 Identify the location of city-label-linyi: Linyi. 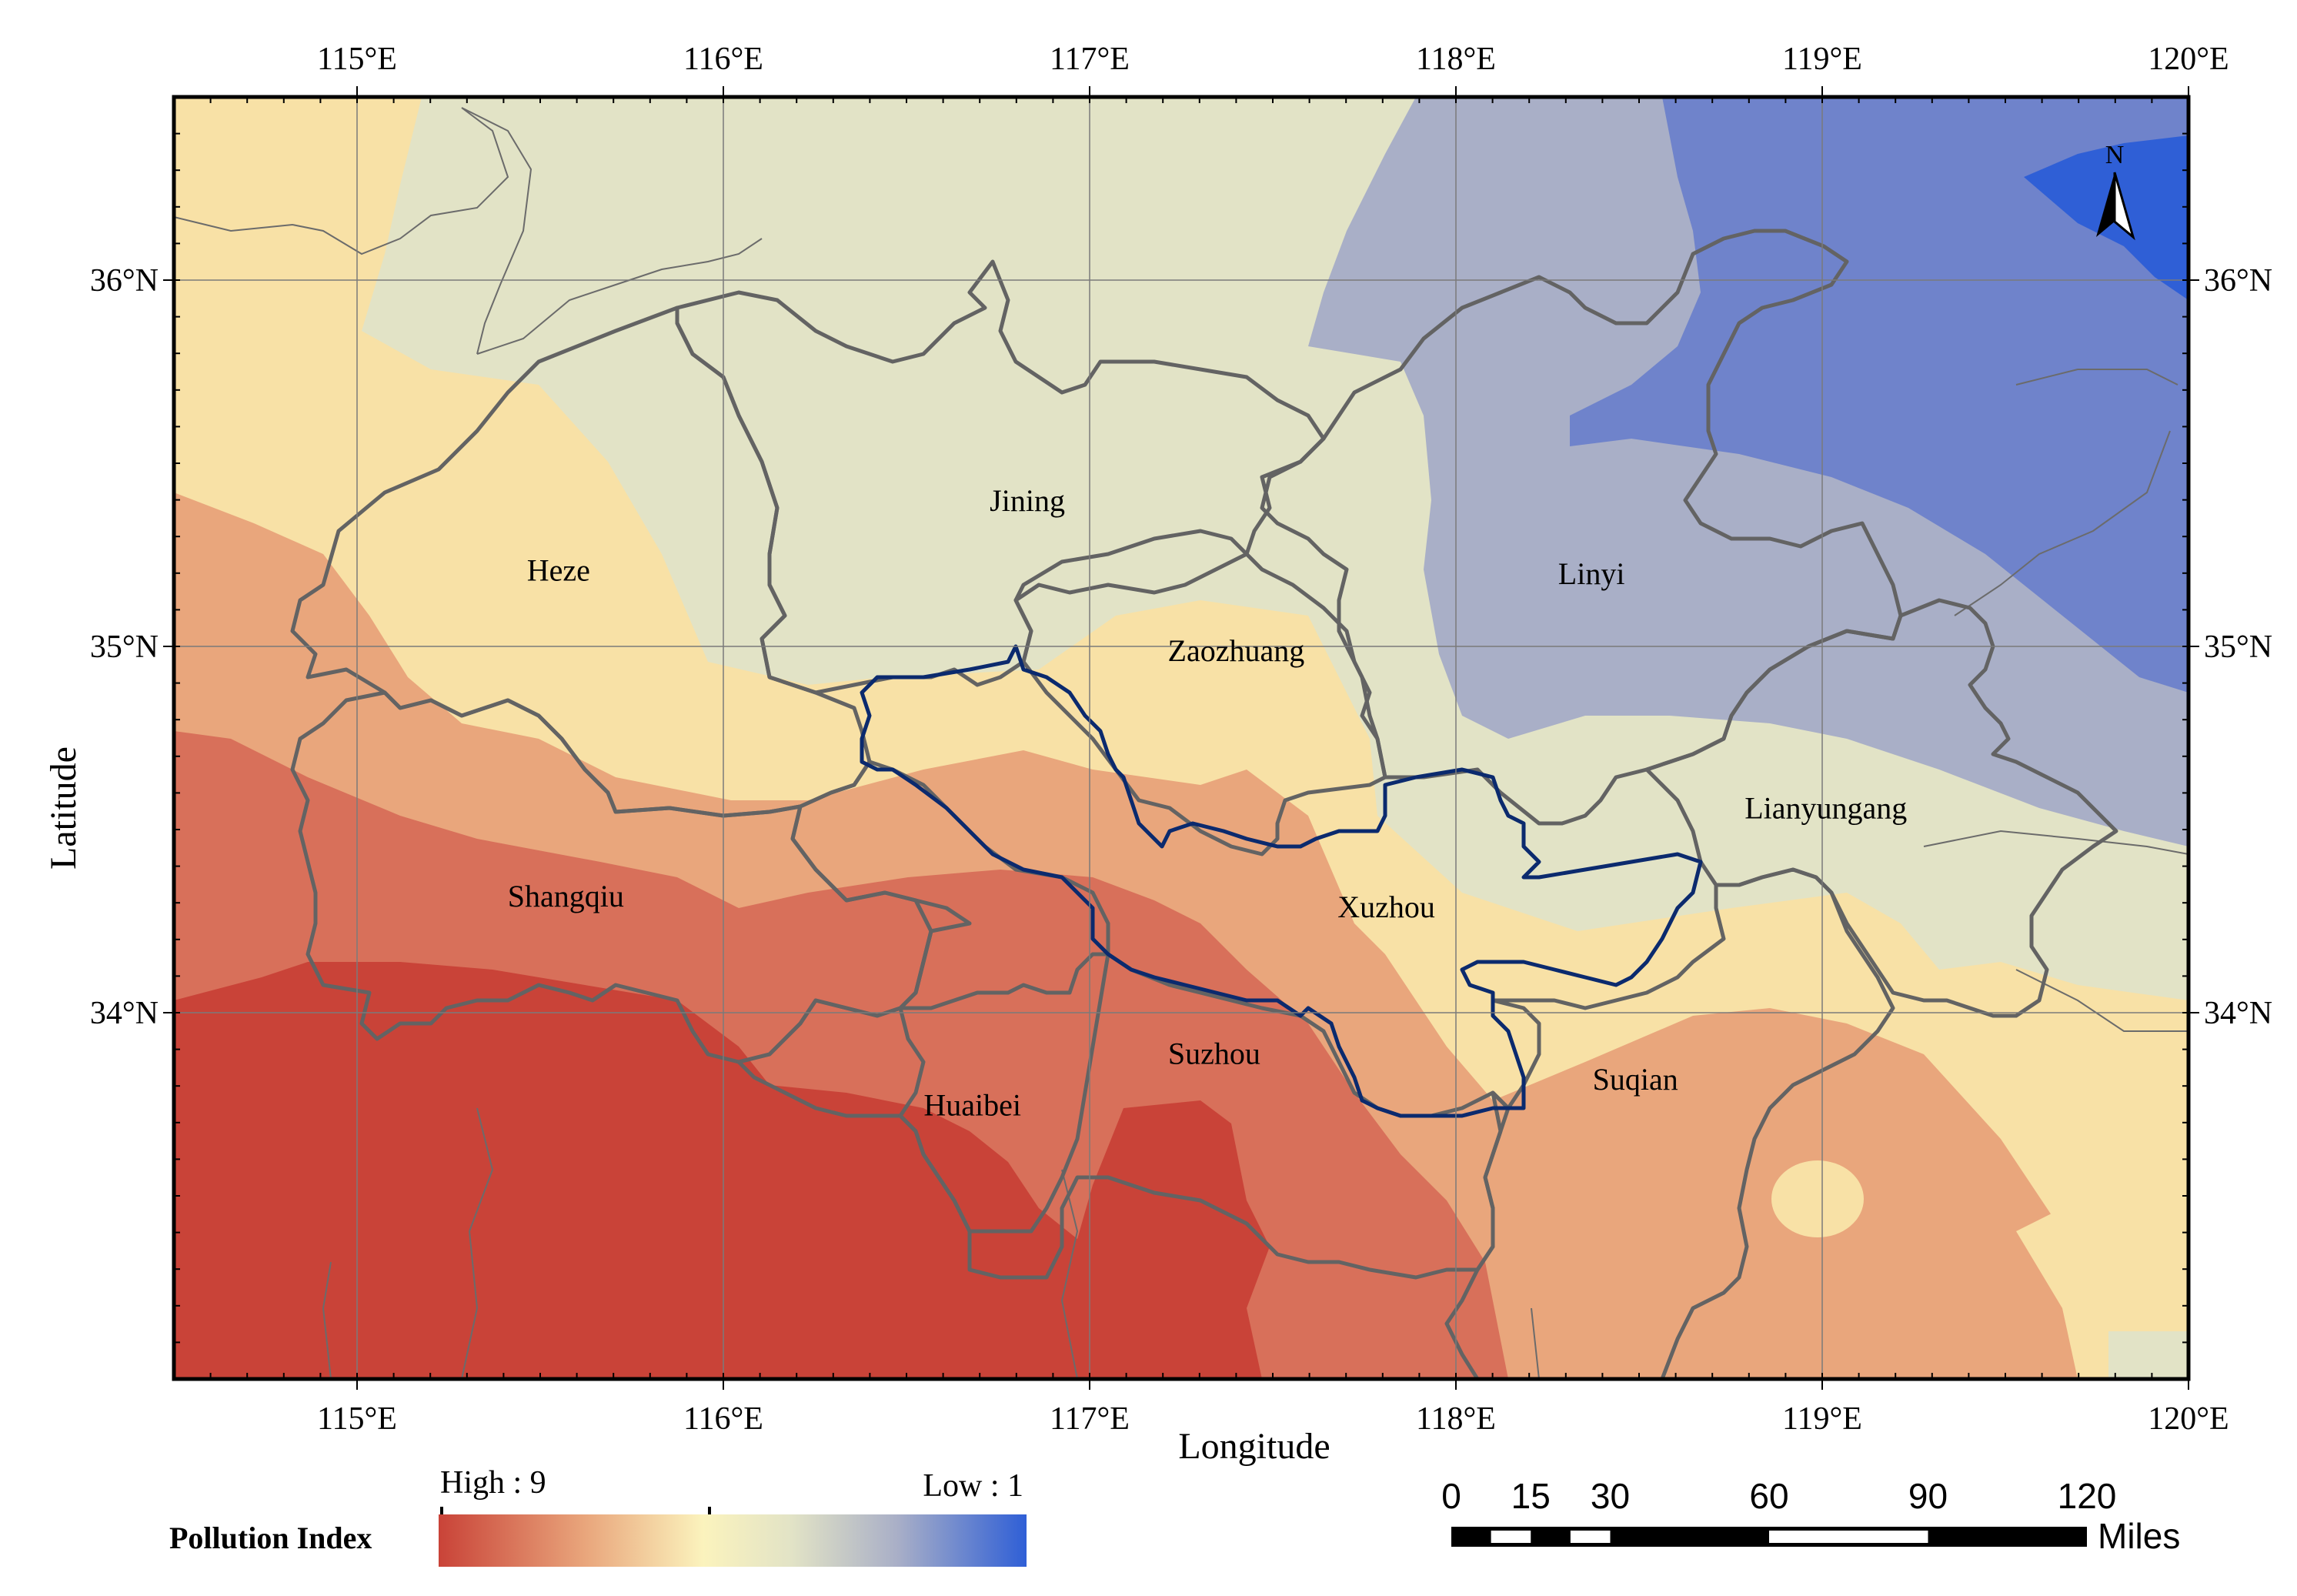
(1591, 574).